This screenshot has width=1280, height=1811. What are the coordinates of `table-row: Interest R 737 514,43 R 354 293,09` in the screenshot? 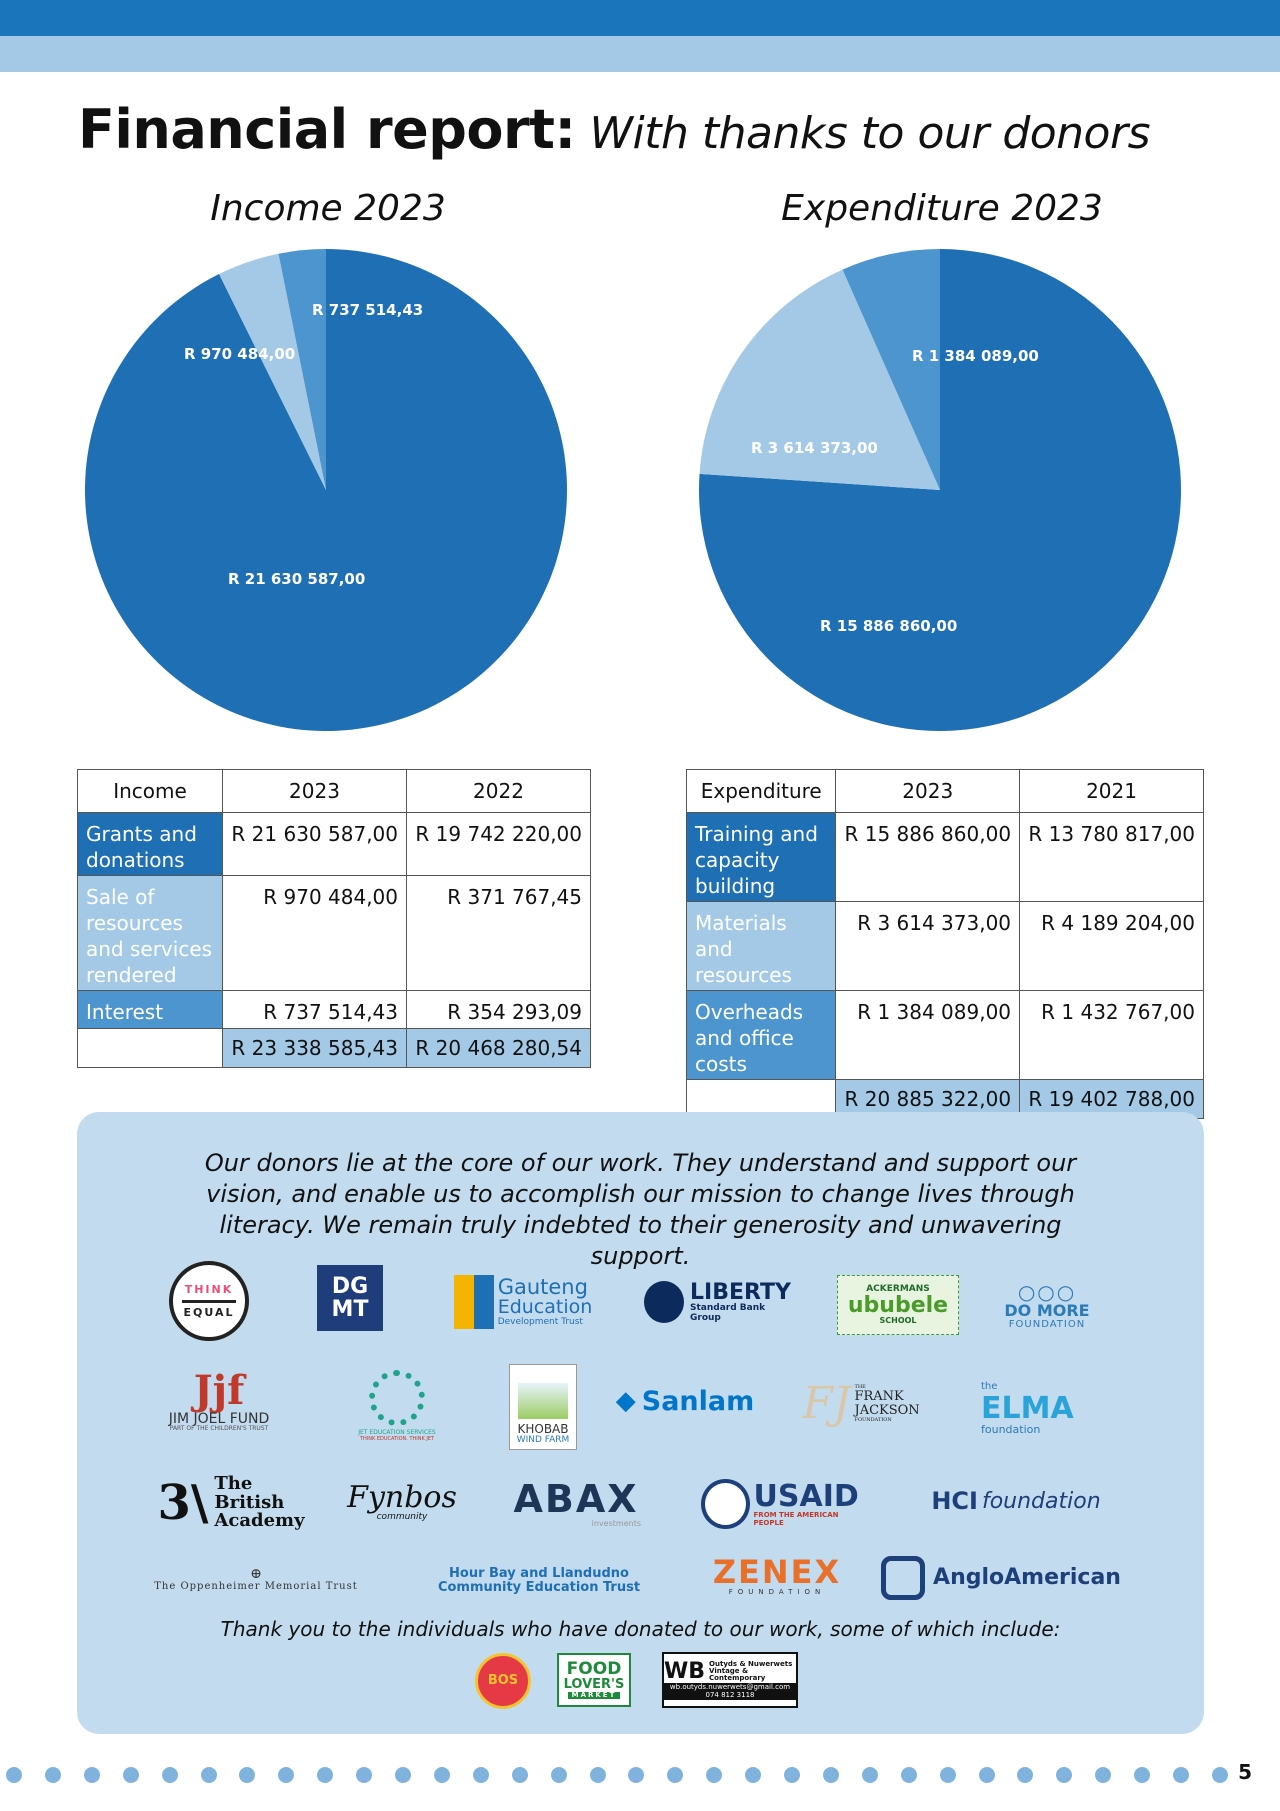 It's located at (333, 1009).